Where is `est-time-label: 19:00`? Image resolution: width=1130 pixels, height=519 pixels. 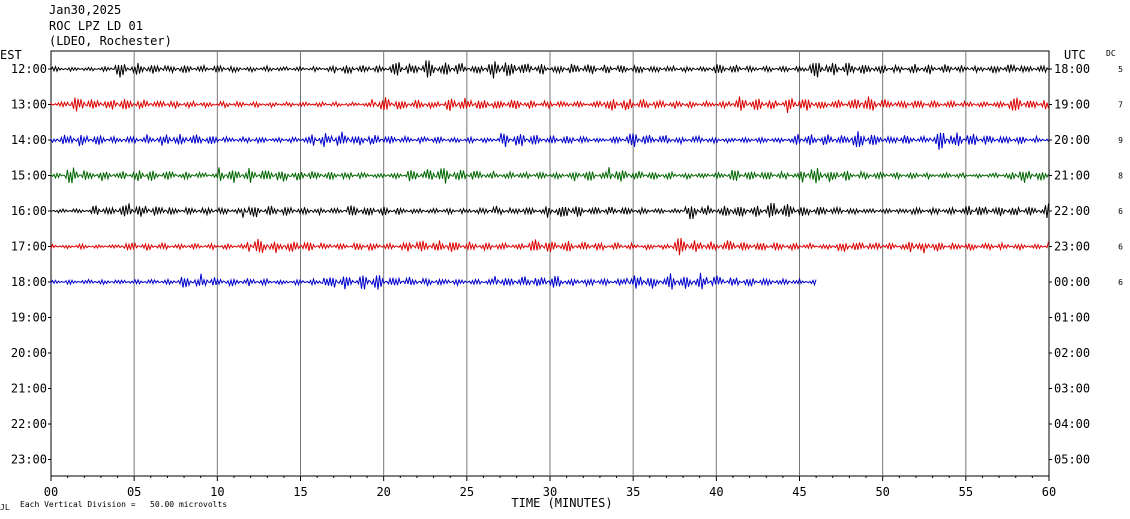 est-time-label: 19:00 is located at coordinates (29, 318).